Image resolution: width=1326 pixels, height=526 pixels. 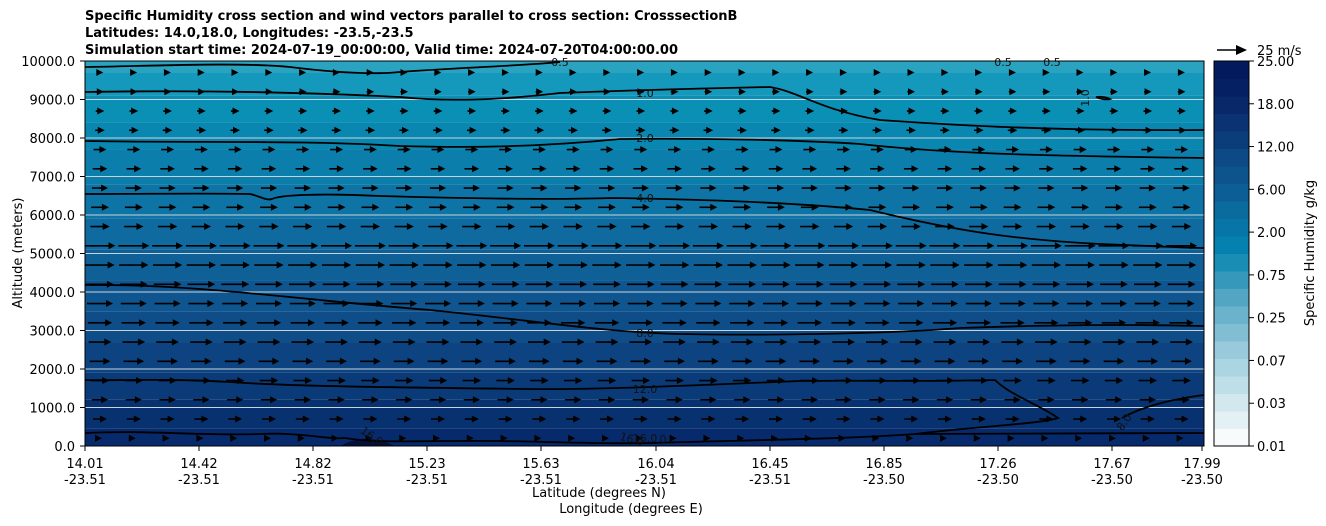 I want to click on colorbar-tick-label: 0.75, so click(x=1271, y=276).